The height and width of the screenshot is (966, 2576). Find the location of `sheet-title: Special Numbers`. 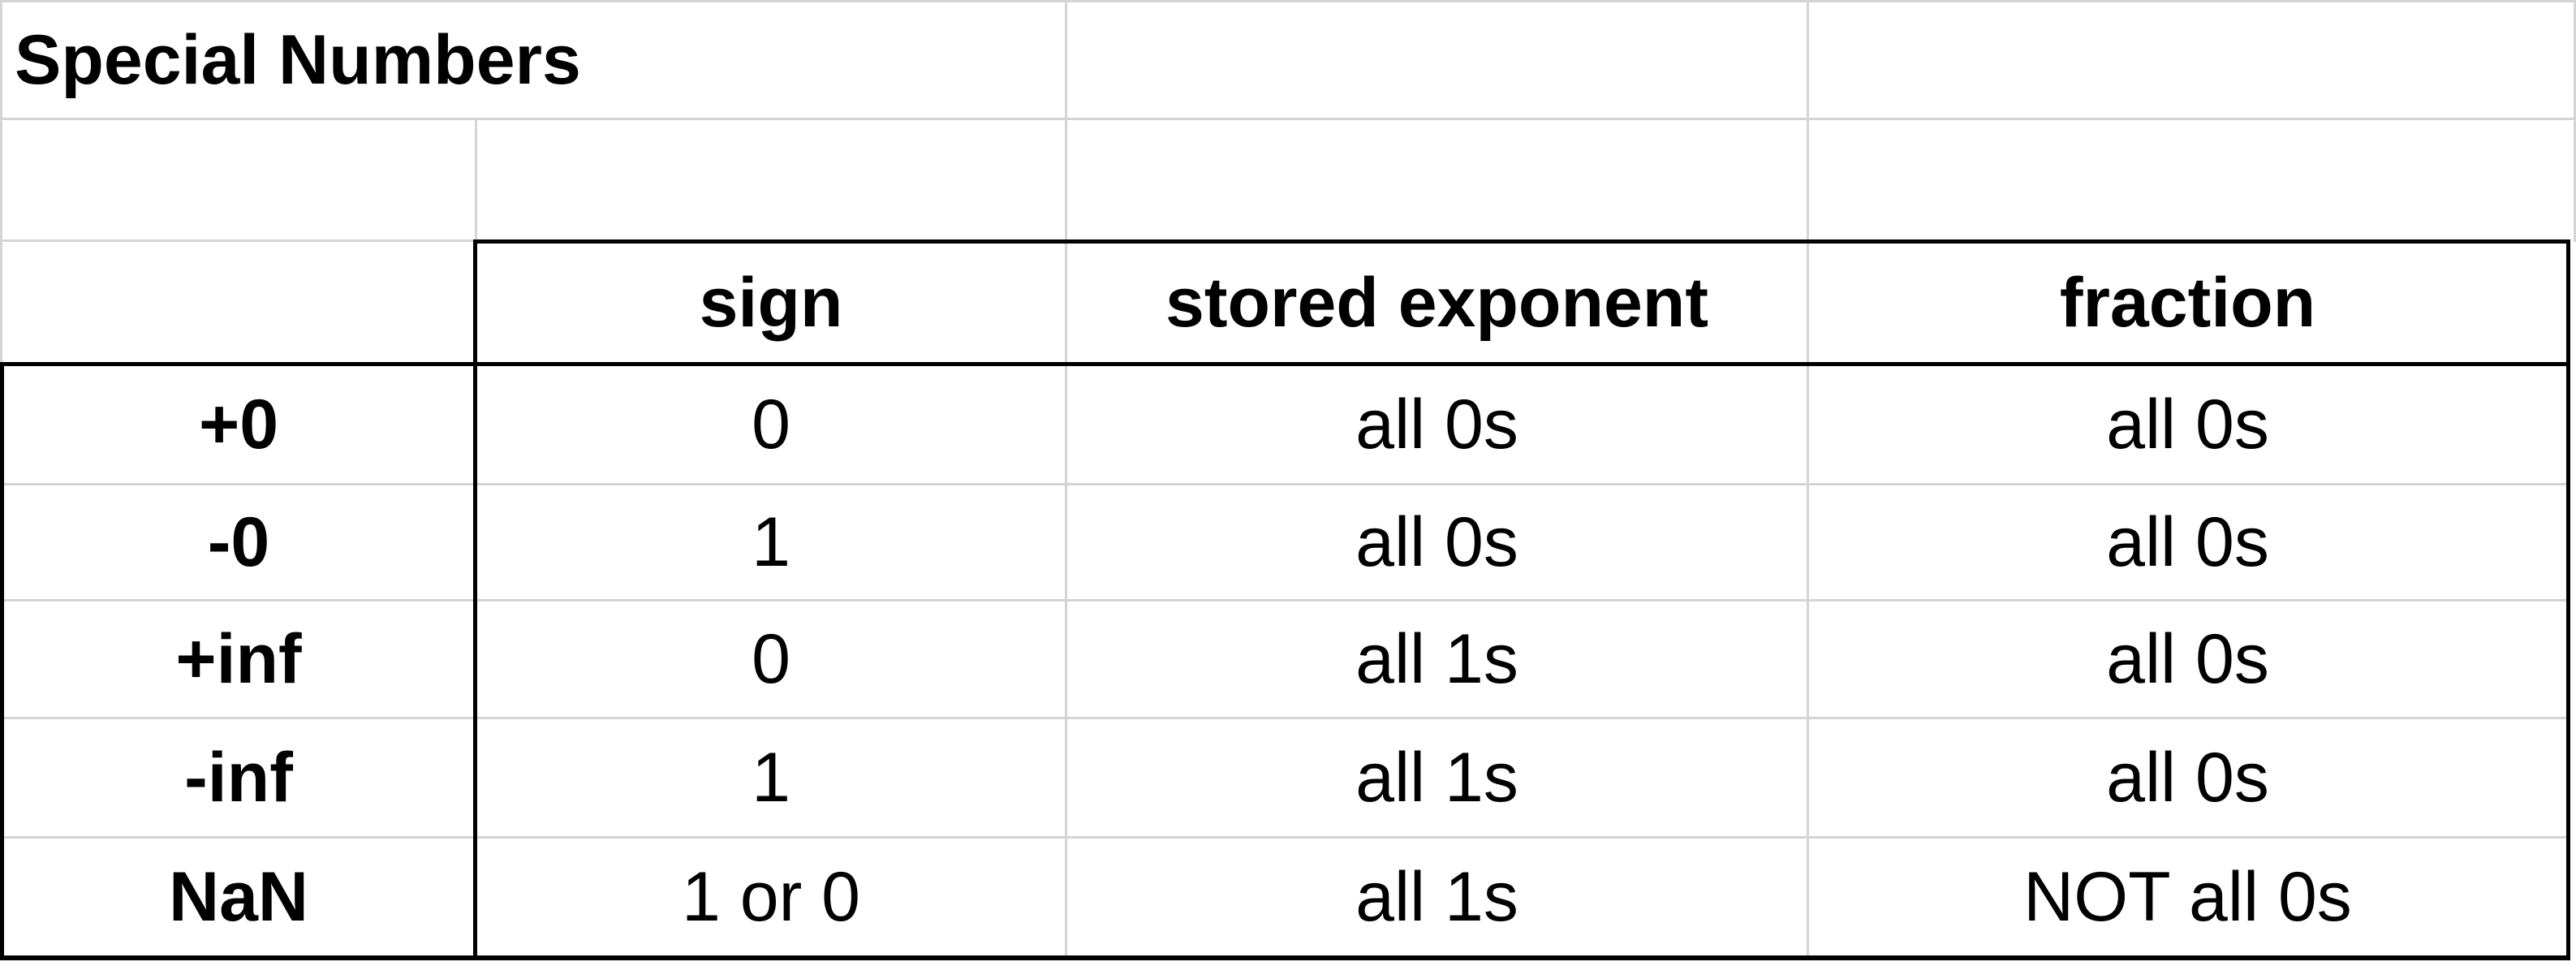

sheet-title: Special Numbers is located at coordinates (298, 59).